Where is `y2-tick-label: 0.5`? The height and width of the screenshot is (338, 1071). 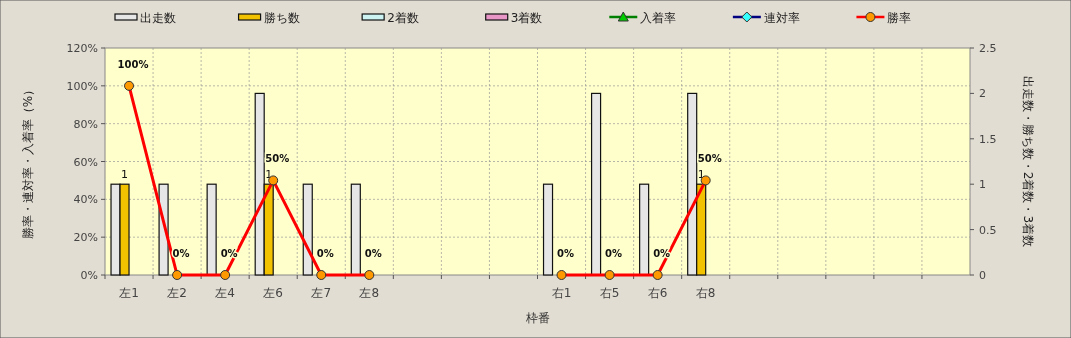
y2-tick-label: 0.5 is located at coordinates (988, 230).